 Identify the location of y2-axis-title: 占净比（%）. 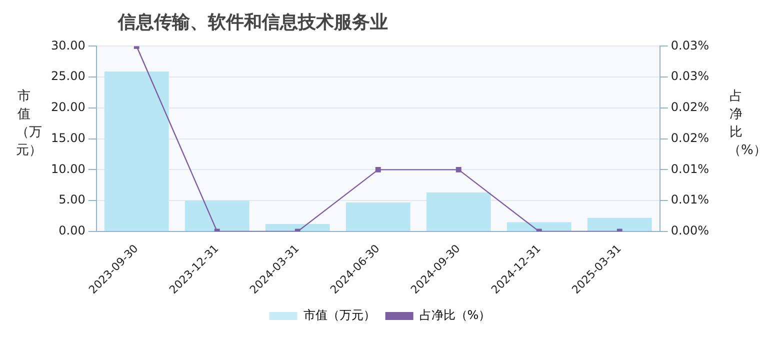
(744, 124).